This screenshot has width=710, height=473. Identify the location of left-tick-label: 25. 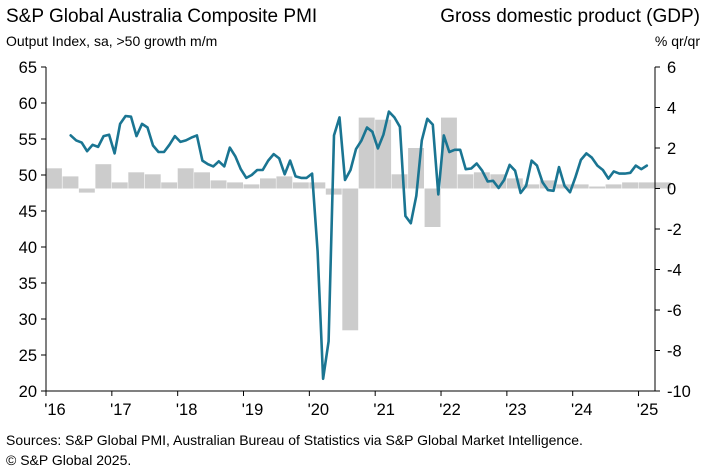
(28, 356).